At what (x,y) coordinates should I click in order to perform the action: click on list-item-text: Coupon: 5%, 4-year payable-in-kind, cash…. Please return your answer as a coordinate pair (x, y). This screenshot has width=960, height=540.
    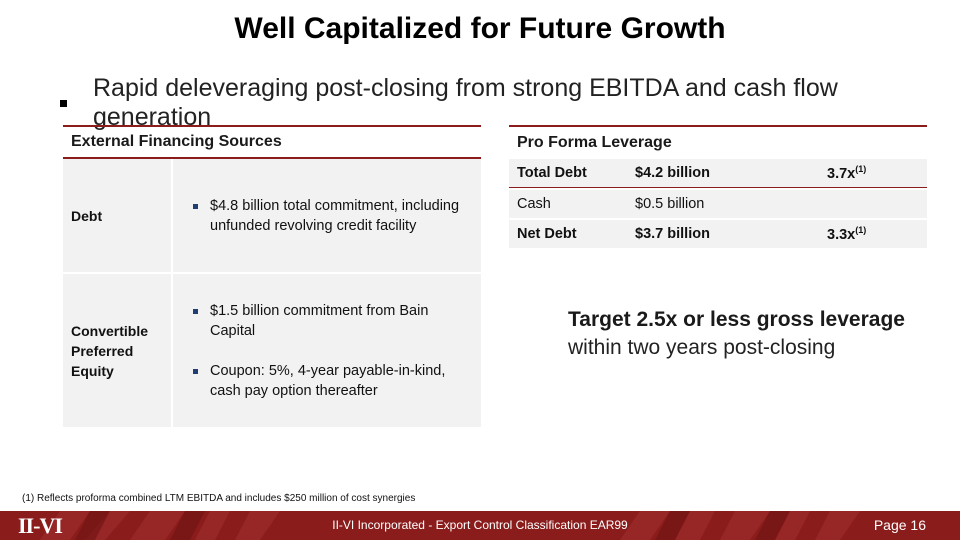
    Looking at the image, I should click on (328, 380).